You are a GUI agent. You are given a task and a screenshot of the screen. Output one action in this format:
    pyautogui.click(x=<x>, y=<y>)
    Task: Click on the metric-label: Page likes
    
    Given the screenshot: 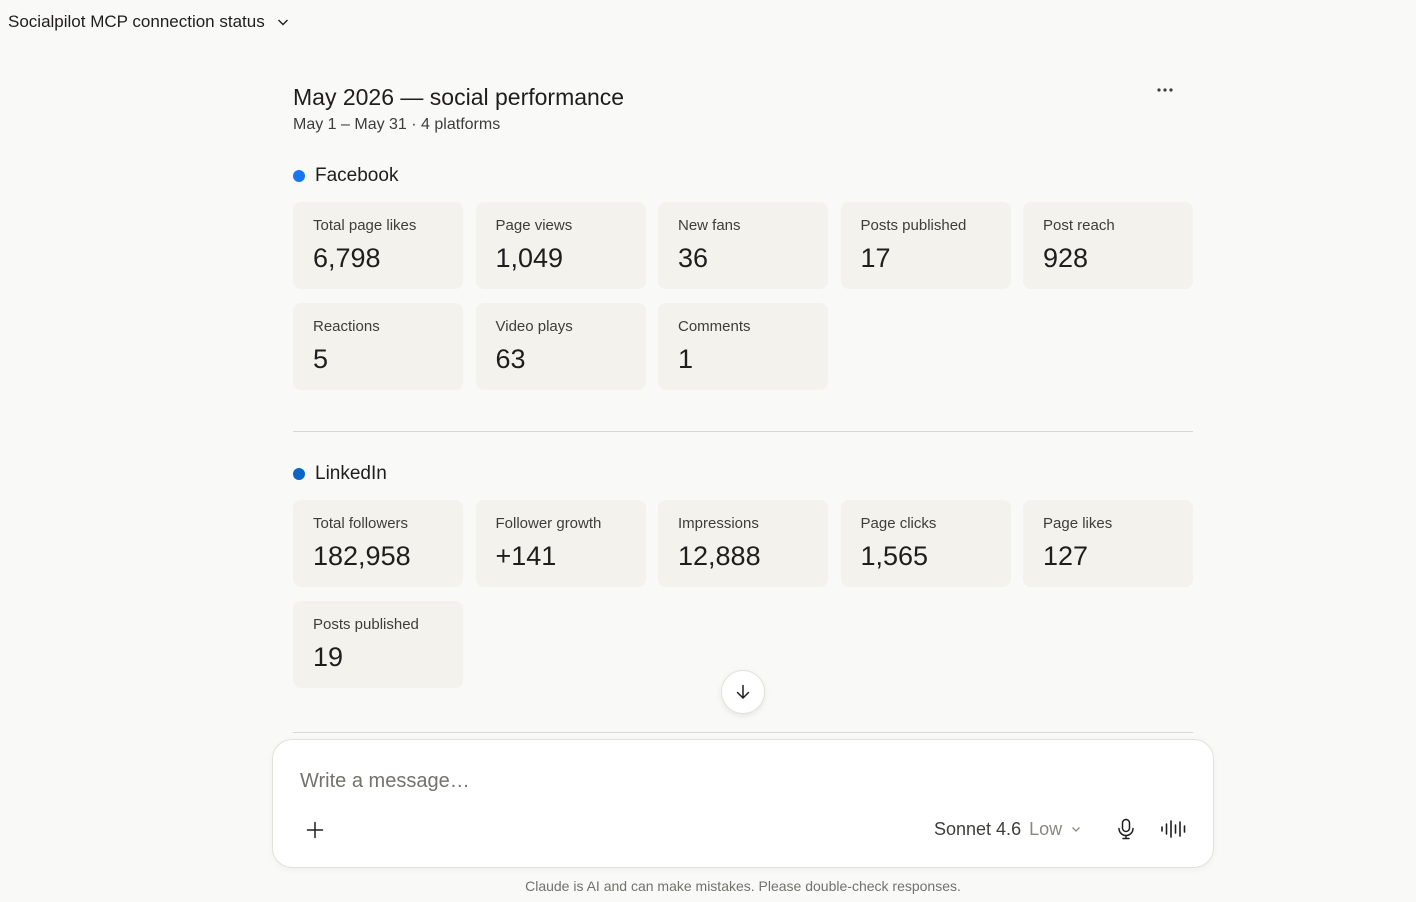 What is the action you would take?
    pyautogui.click(x=1078, y=523)
    